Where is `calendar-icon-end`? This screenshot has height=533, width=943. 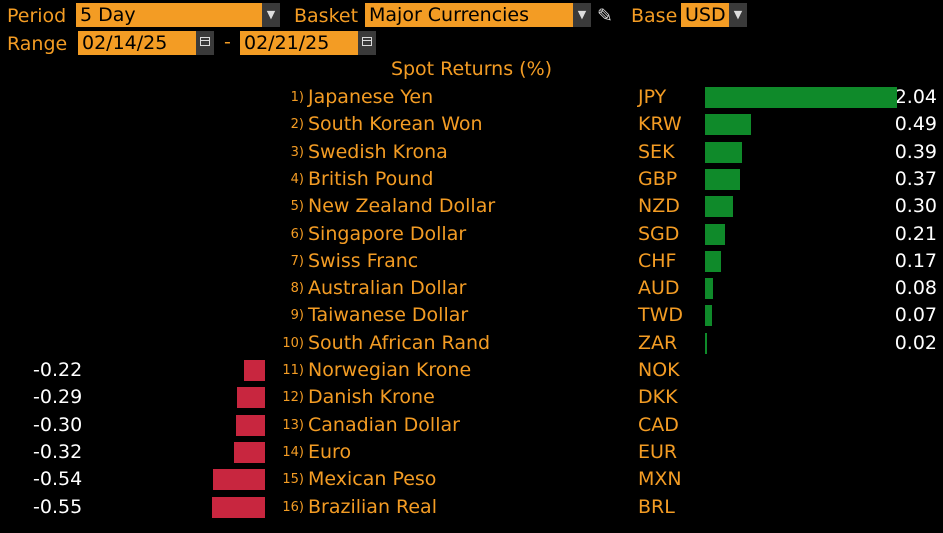 calendar-icon-end is located at coordinates (367, 43).